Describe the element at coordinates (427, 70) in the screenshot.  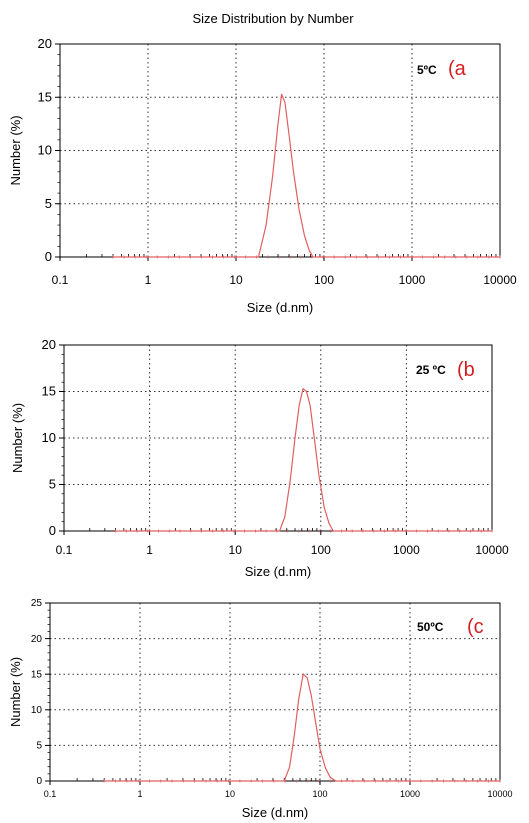
I see `temperature-label: 5ºC` at that location.